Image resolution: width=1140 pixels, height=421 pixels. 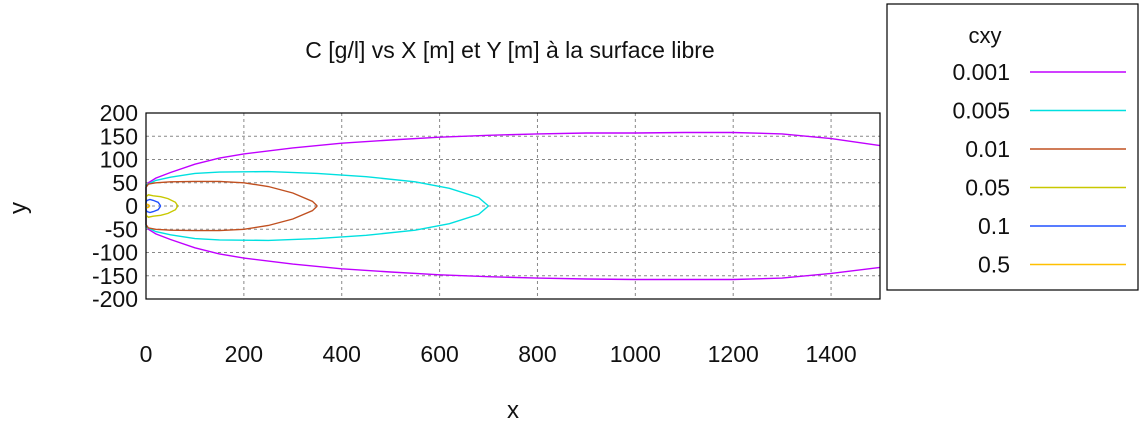 What do you see at coordinates (121, 229) in the screenshot?
I see `y-tick-label: -50` at bounding box center [121, 229].